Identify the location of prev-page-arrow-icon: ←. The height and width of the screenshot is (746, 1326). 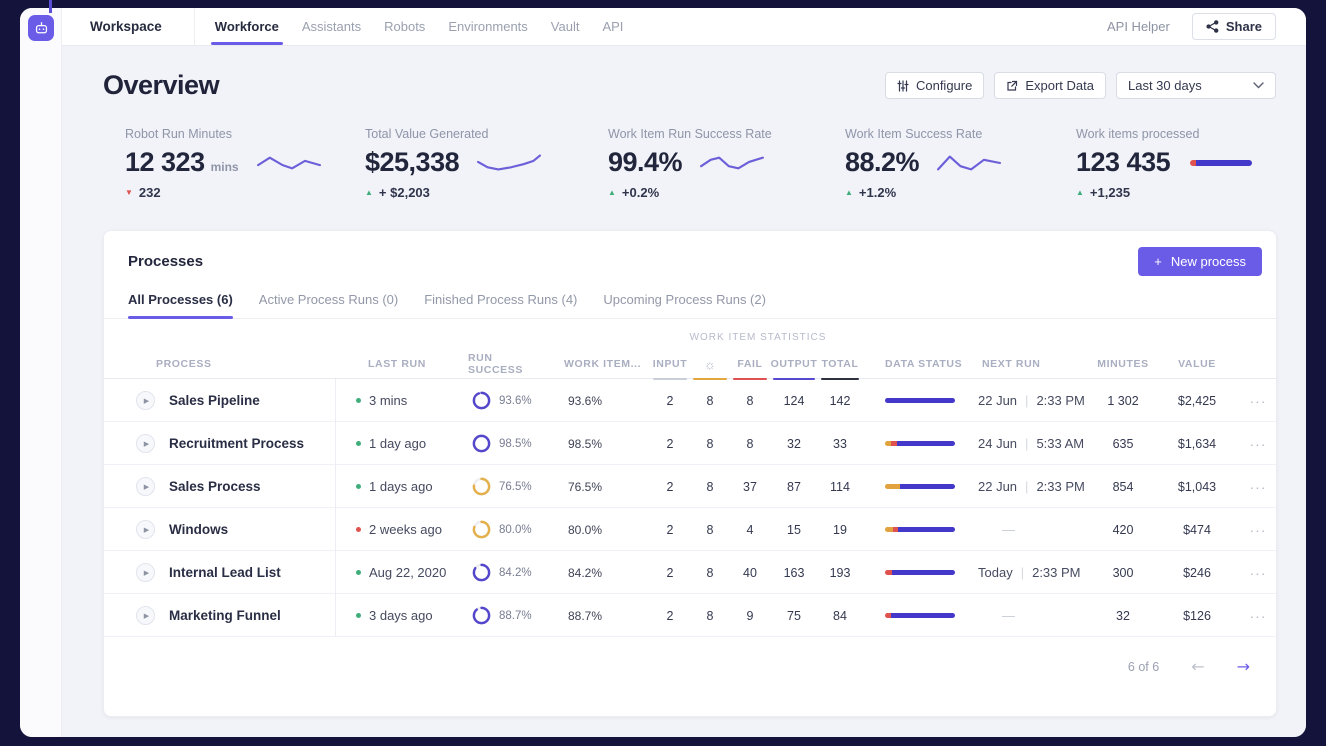
(1198, 666).